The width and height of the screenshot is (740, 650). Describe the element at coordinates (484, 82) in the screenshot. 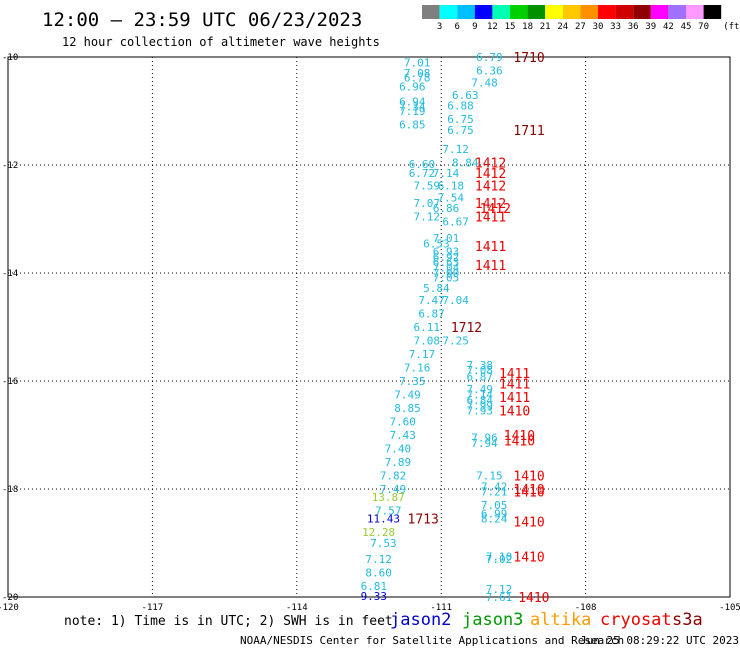

I see `swh-value-label: 7.48` at that location.